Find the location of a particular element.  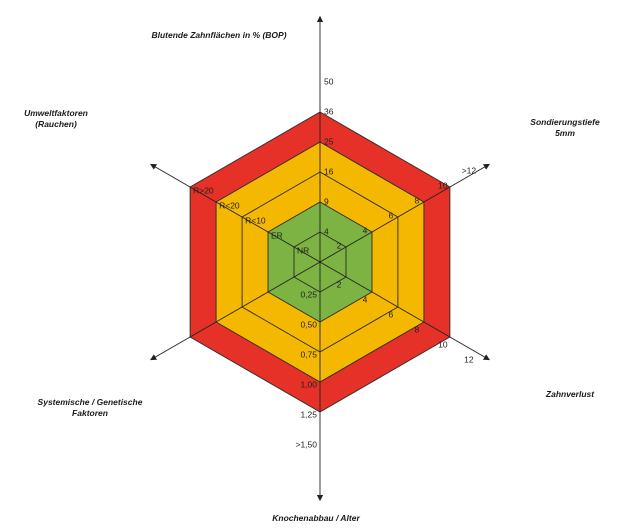

axis-title: Umweltfaktoren (Rauchen) is located at coordinates (56, 118).